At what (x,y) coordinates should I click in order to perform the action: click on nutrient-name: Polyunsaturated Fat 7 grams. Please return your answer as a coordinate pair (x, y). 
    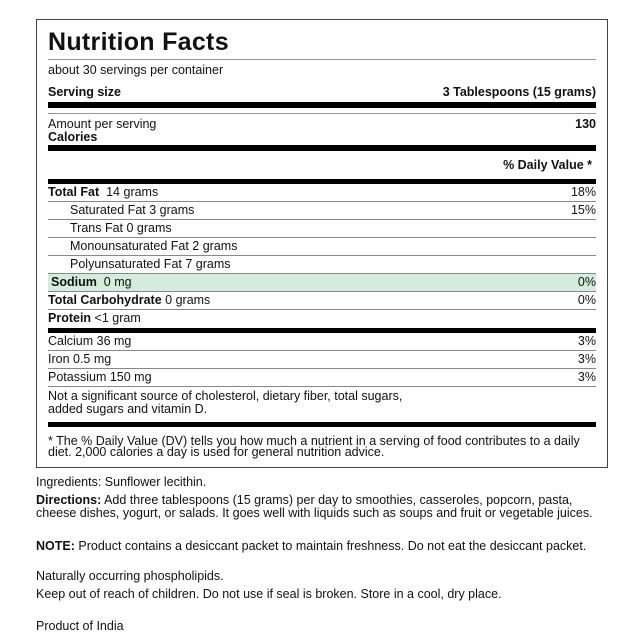
    Looking at the image, I should click on (150, 264).